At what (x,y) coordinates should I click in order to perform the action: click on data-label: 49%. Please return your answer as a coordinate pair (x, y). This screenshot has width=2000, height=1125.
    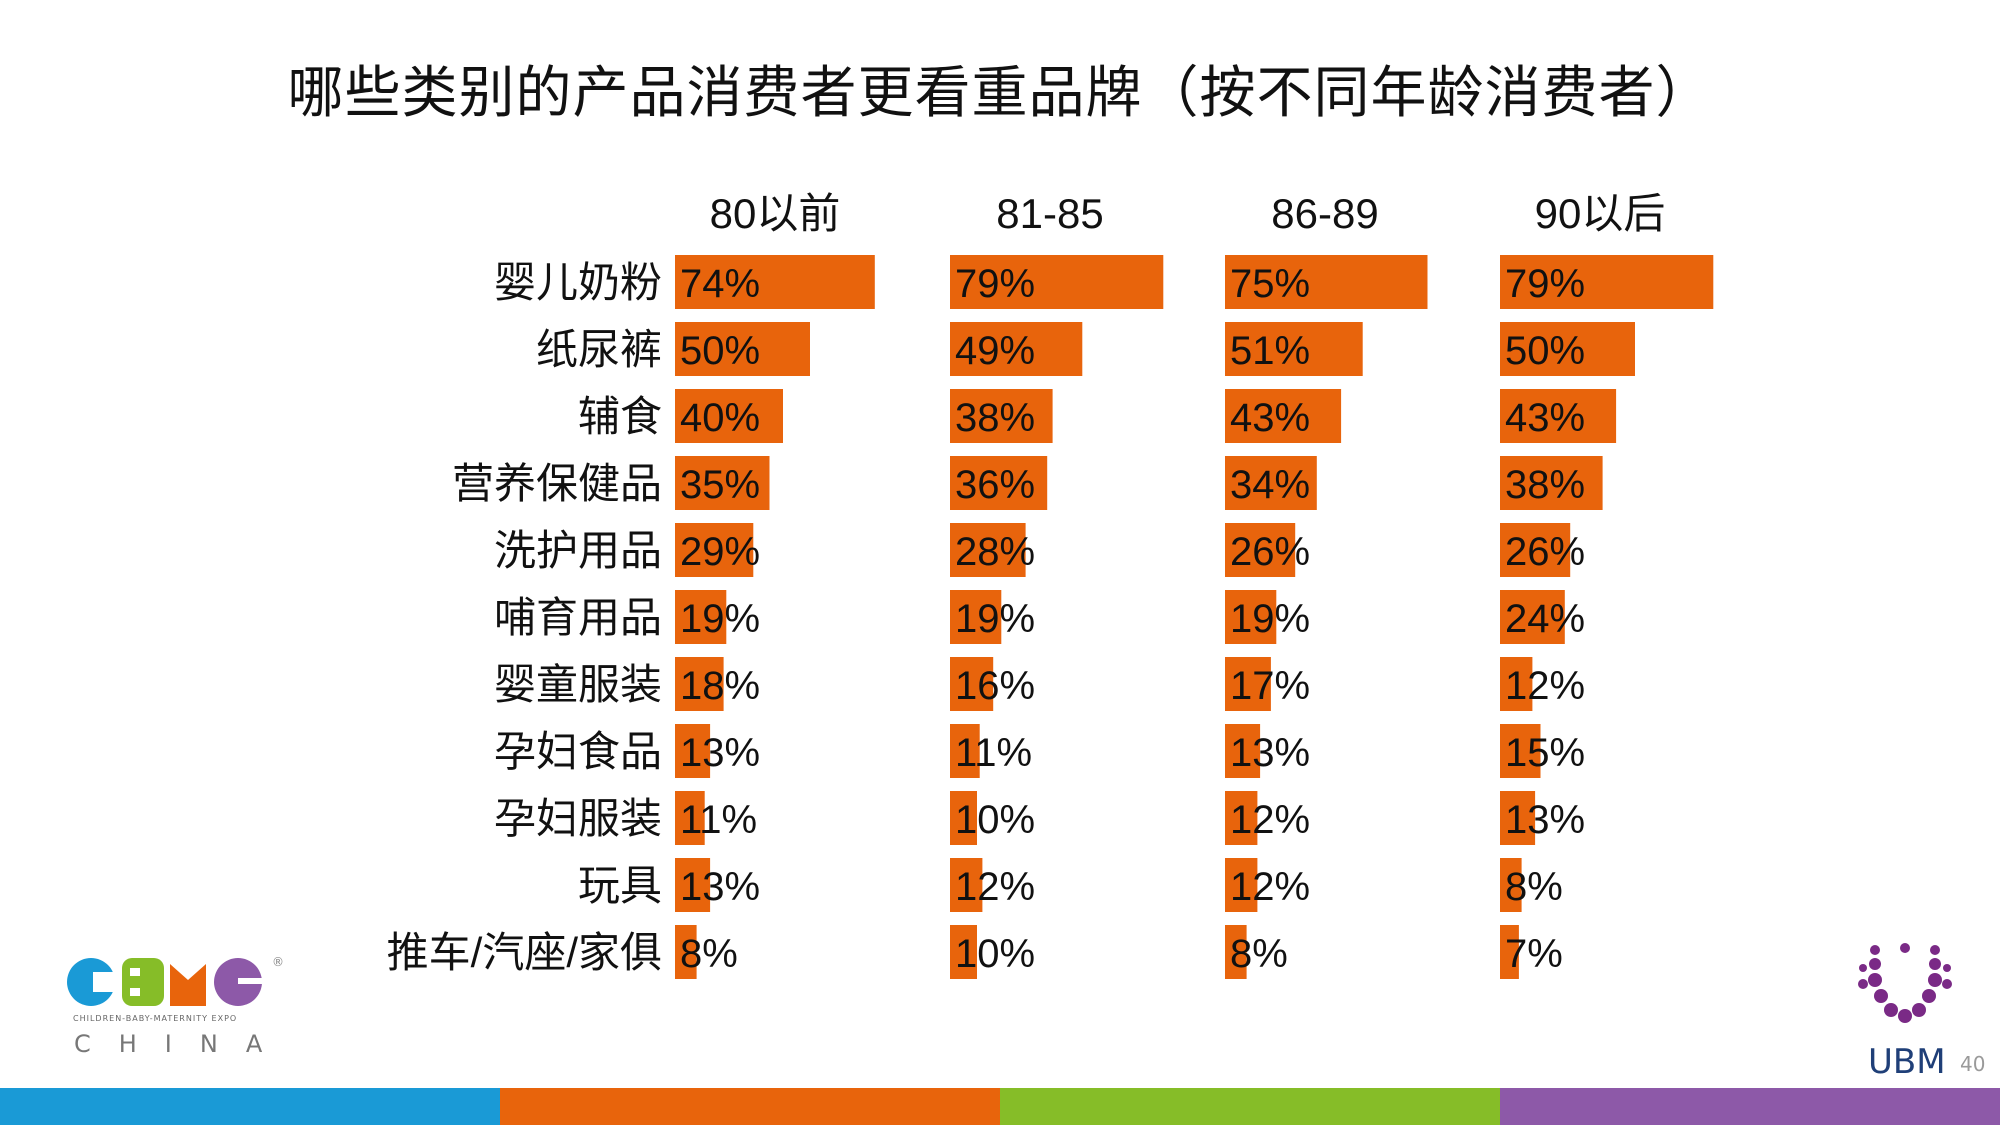
    Looking at the image, I should click on (995, 351).